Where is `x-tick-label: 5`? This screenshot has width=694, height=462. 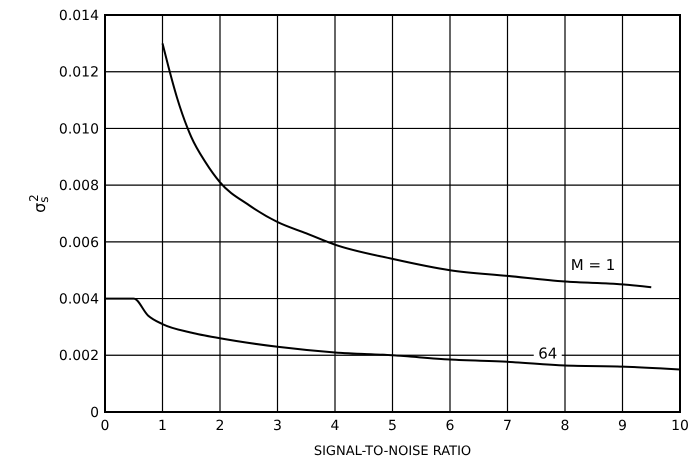 x-tick-label: 5 is located at coordinates (392, 426).